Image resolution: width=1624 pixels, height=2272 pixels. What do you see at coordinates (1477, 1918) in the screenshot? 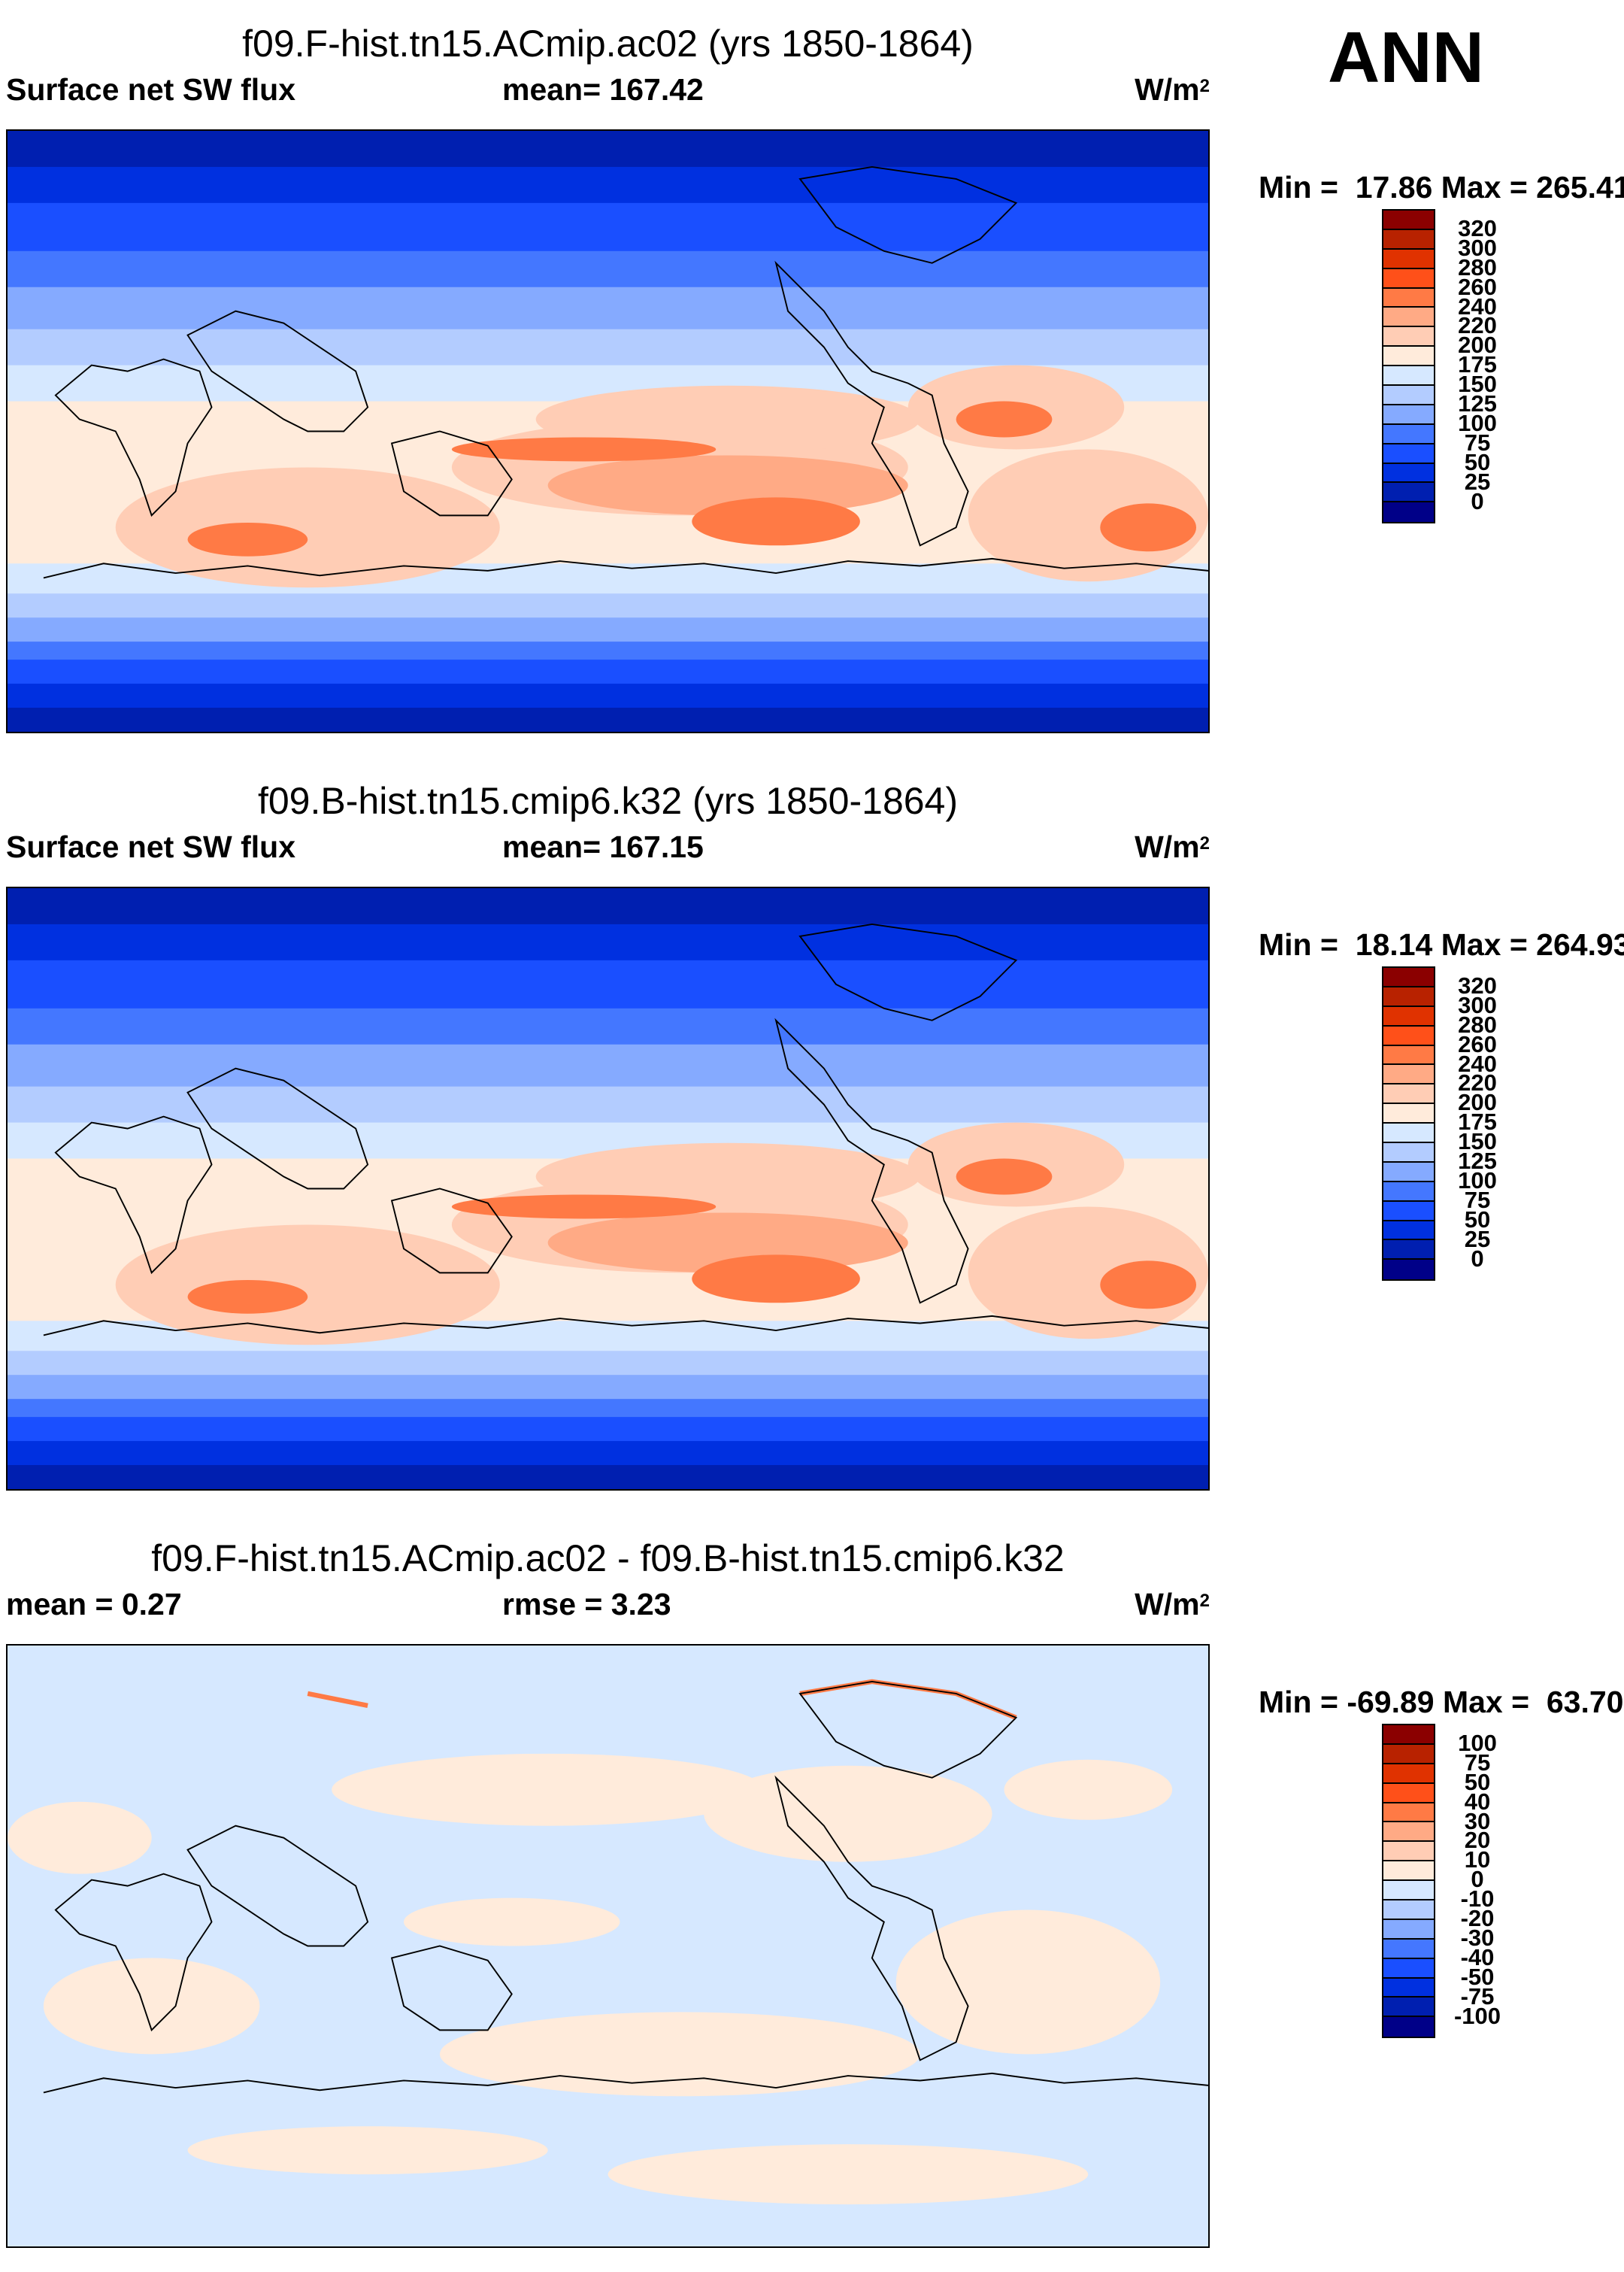
I see `colorbar-label: -20` at bounding box center [1477, 1918].